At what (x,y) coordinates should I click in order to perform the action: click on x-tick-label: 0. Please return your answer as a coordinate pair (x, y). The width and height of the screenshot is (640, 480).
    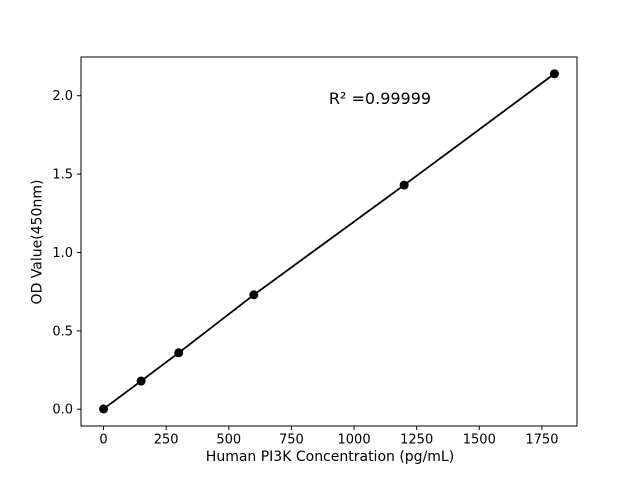
    Looking at the image, I should click on (103, 440).